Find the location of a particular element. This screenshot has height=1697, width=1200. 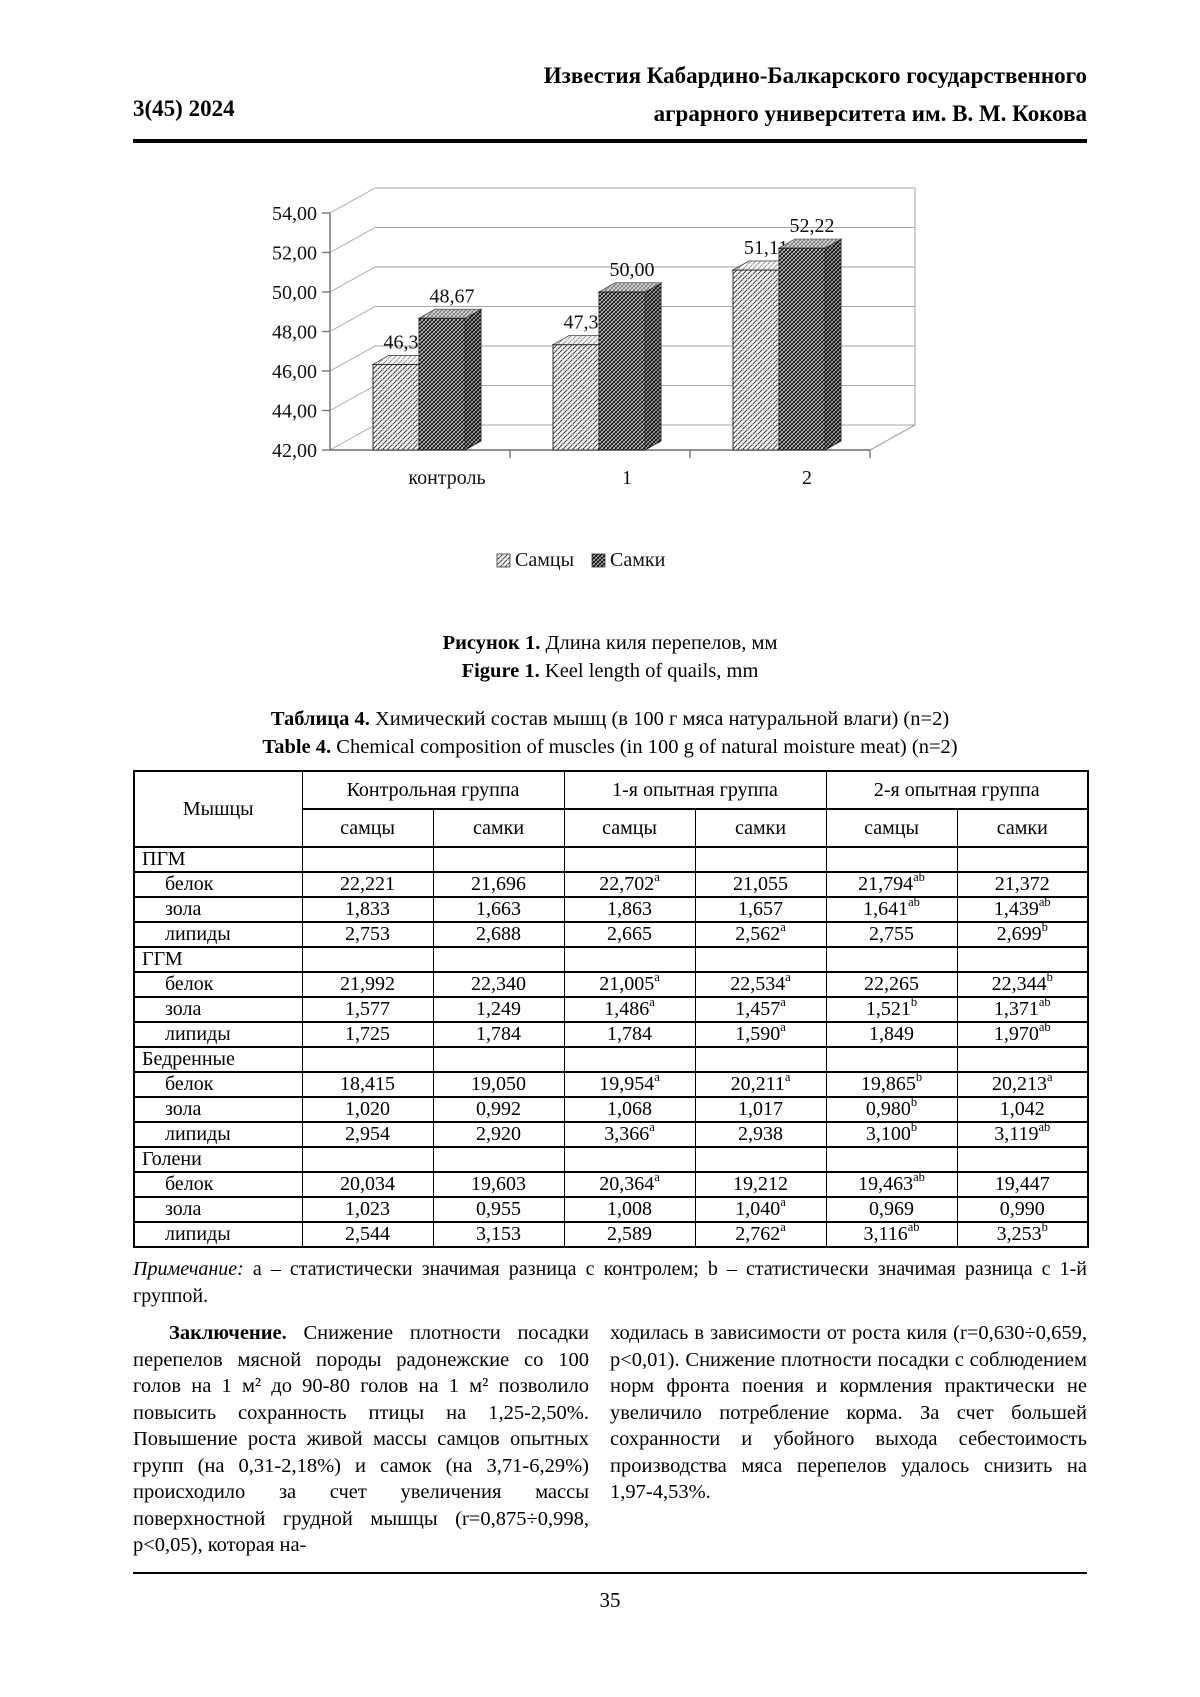

table-cell: 1,663 is located at coordinates (498, 909).